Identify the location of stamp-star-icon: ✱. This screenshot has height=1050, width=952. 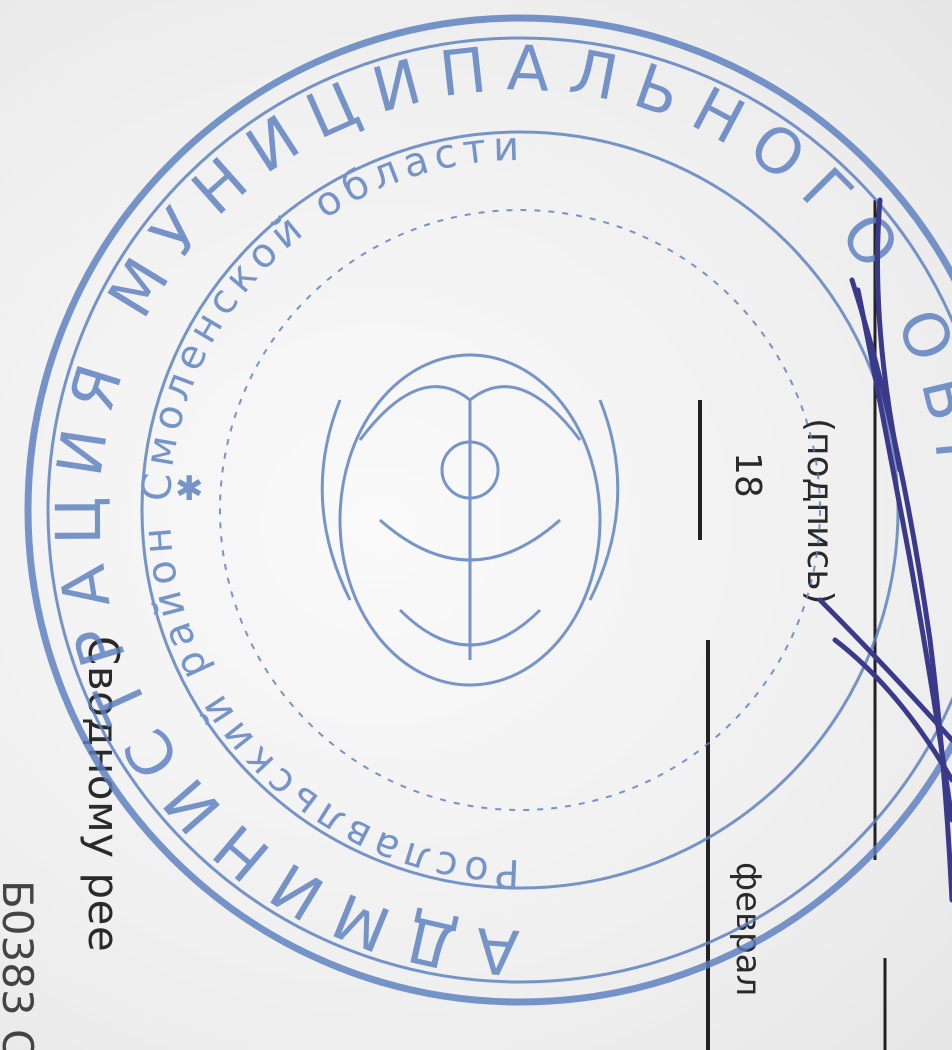
(189, 489).